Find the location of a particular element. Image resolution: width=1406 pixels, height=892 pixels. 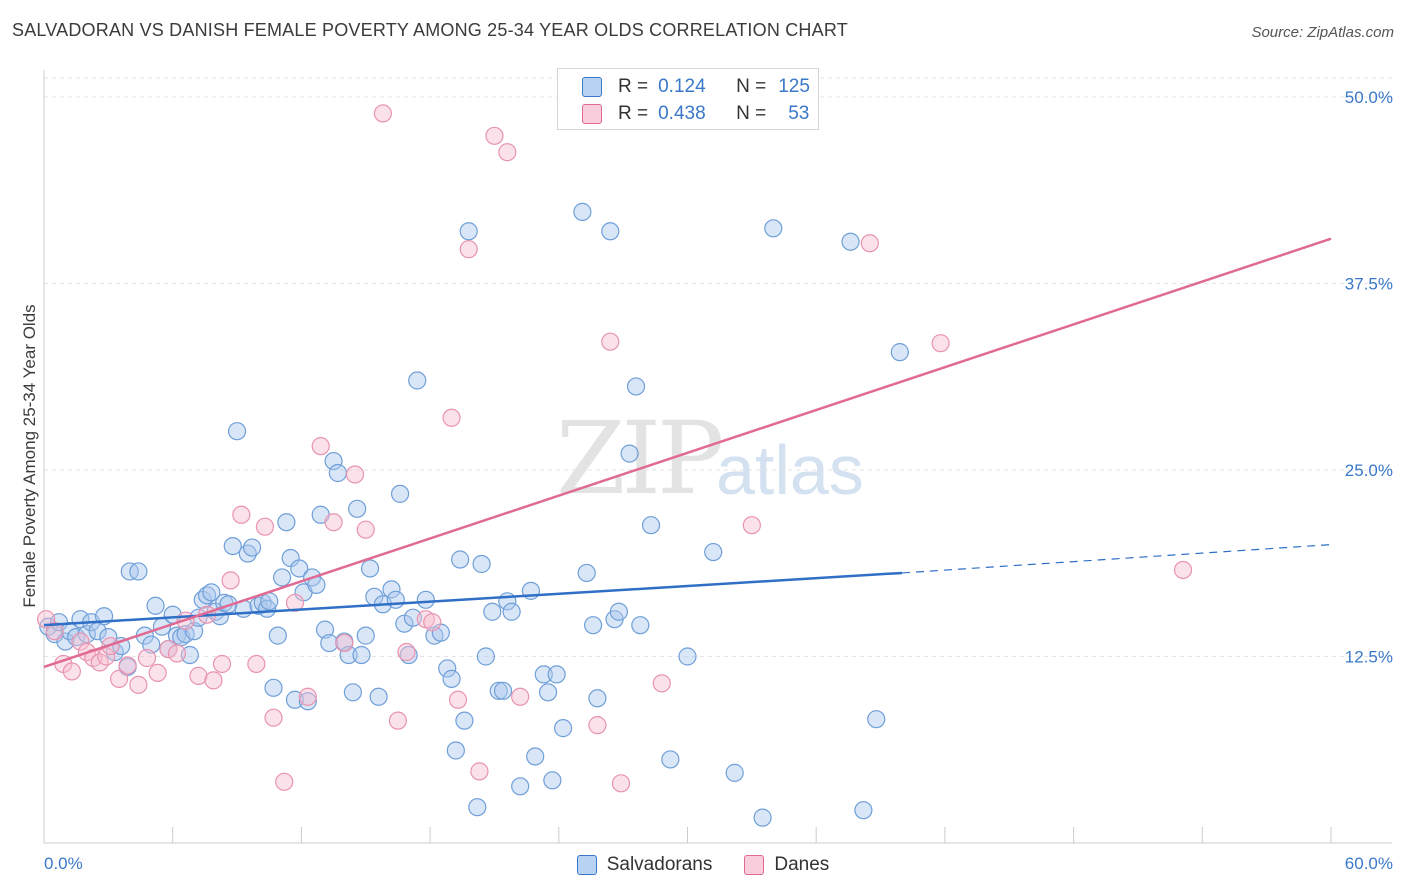

legend-label: Danes is located at coordinates (802, 864).